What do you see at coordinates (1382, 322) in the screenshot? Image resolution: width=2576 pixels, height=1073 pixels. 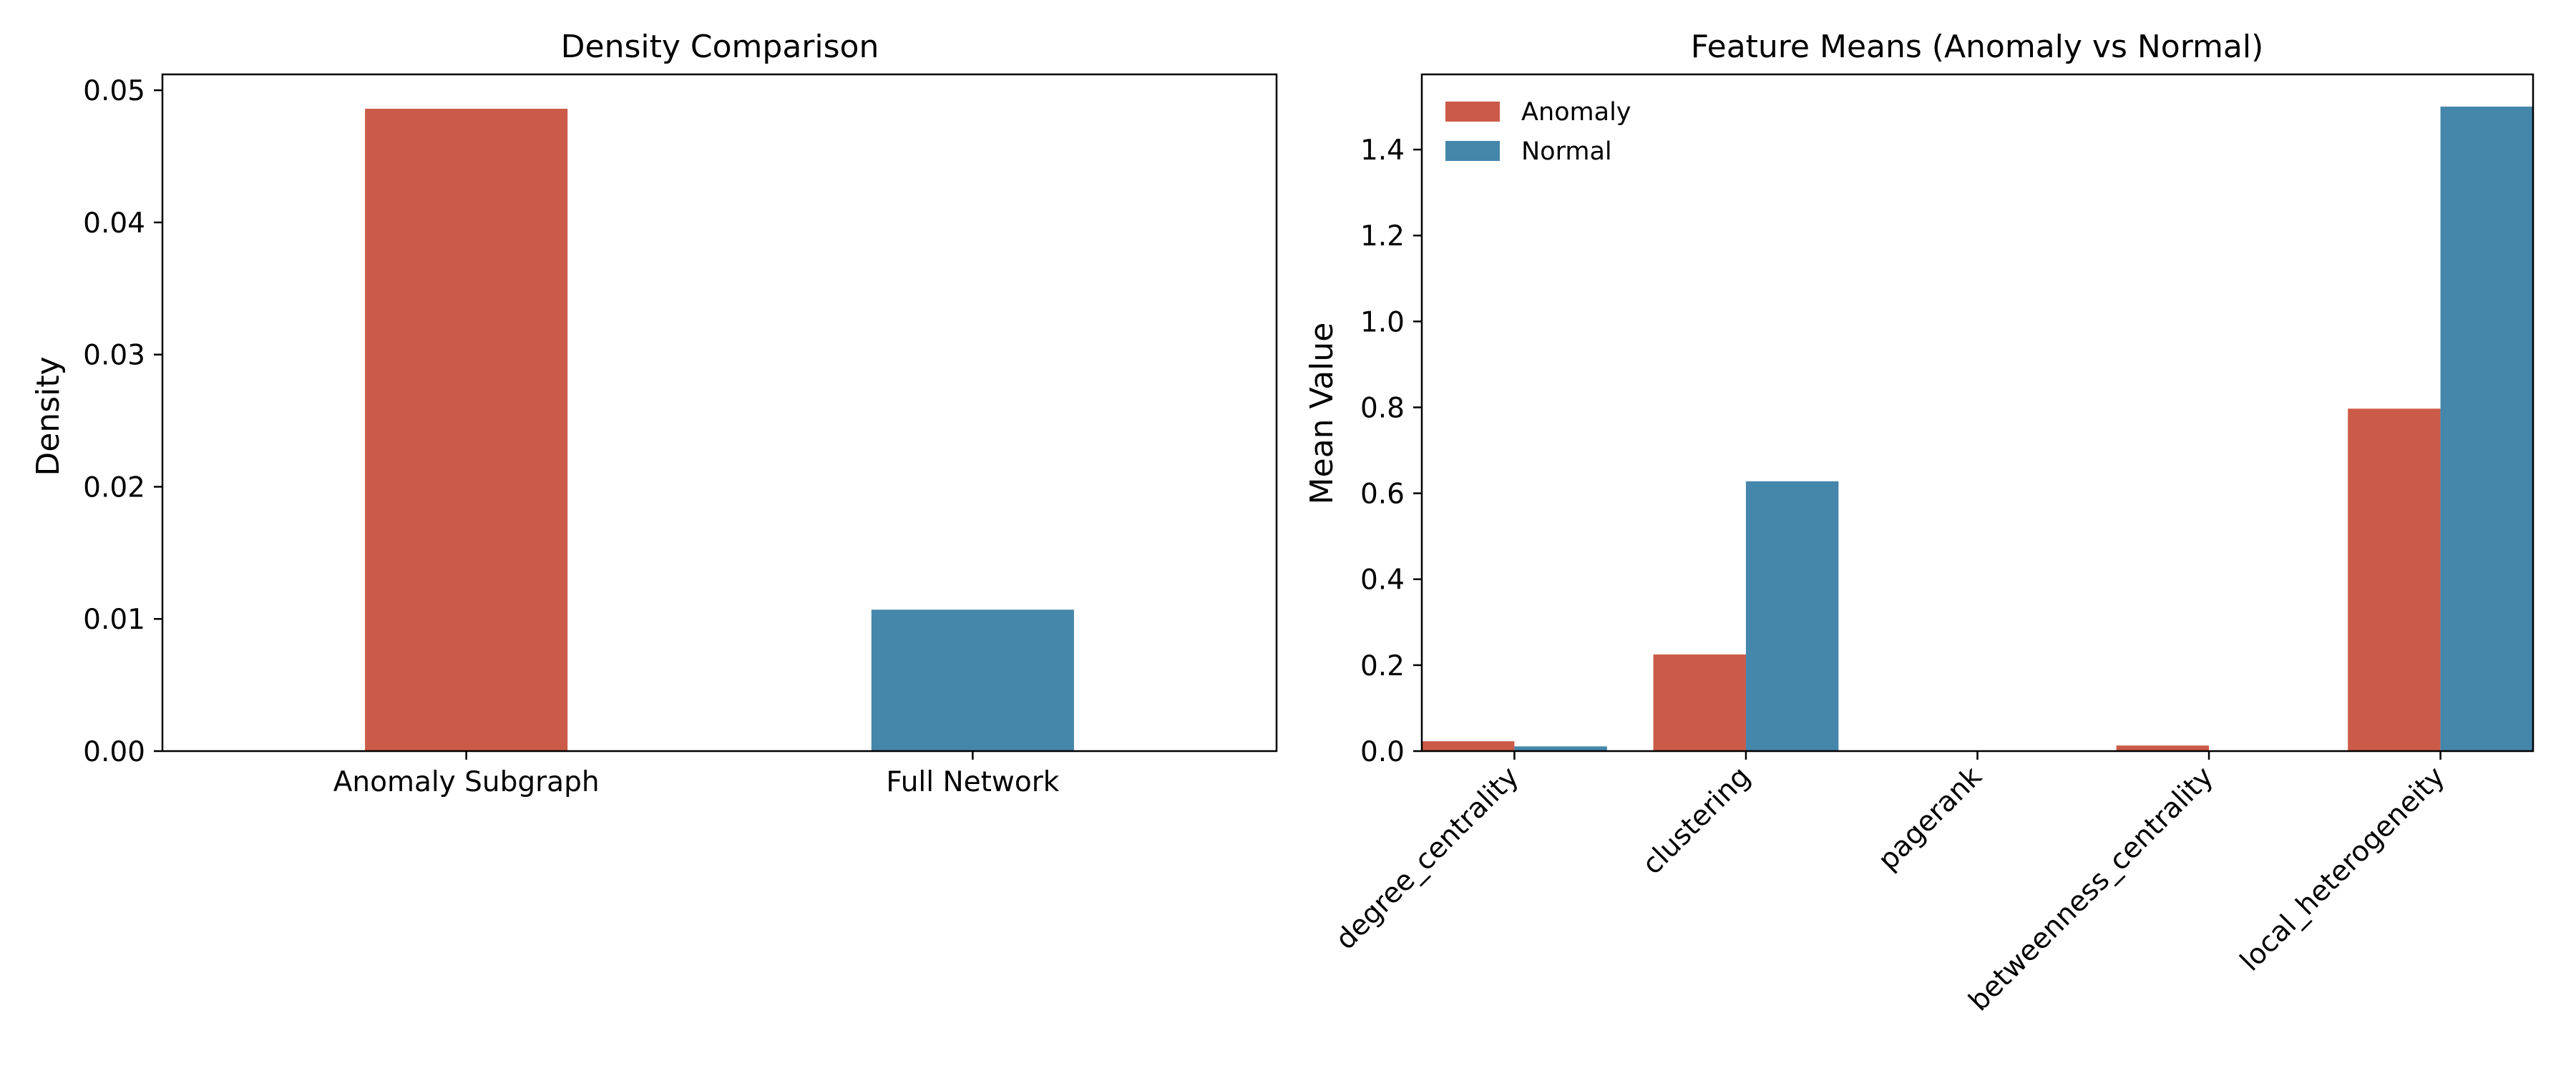 I see `y-tick-label: 1.0` at bounding box center [1382, 322].